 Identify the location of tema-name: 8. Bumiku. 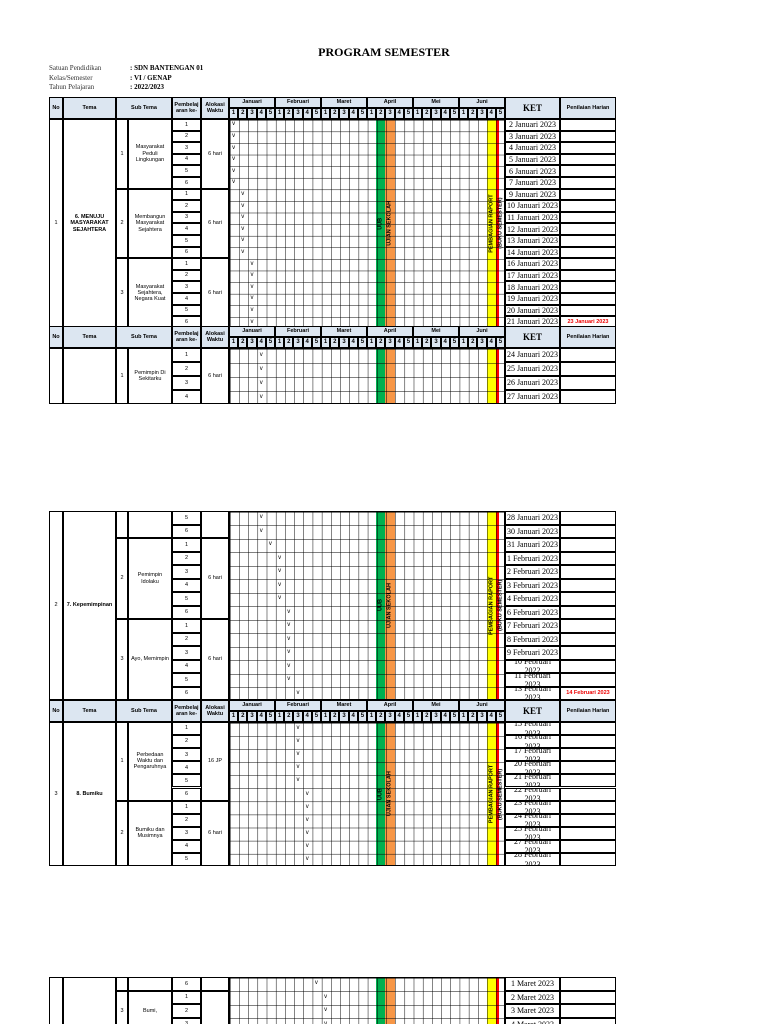
(89, 794).